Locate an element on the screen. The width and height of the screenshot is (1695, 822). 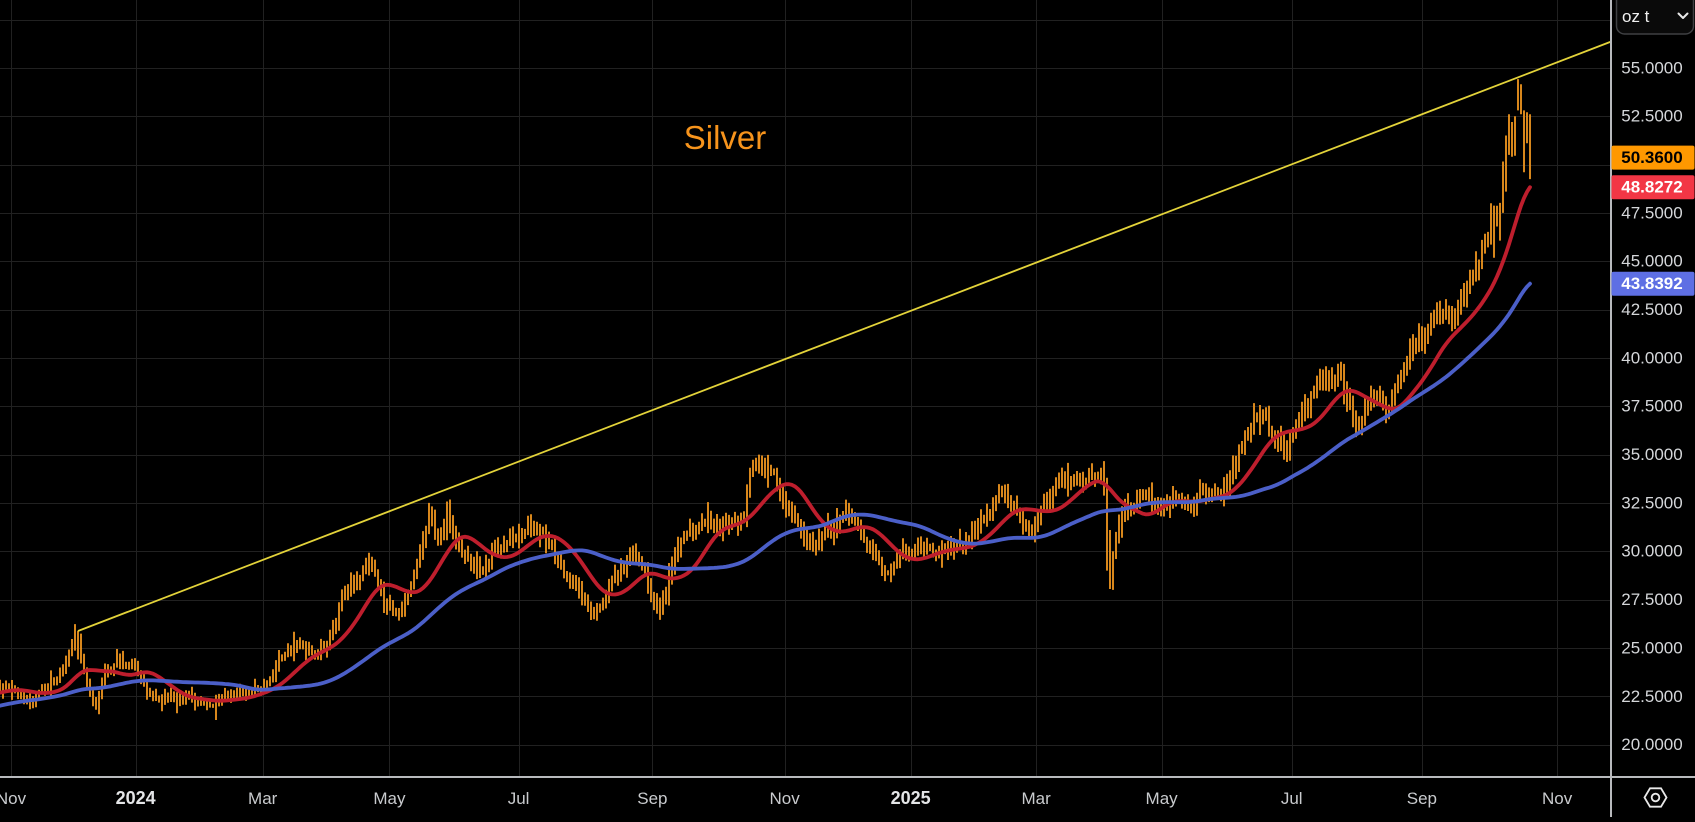
svg-text: 37.5000 is located at coordinates (1651, 406).